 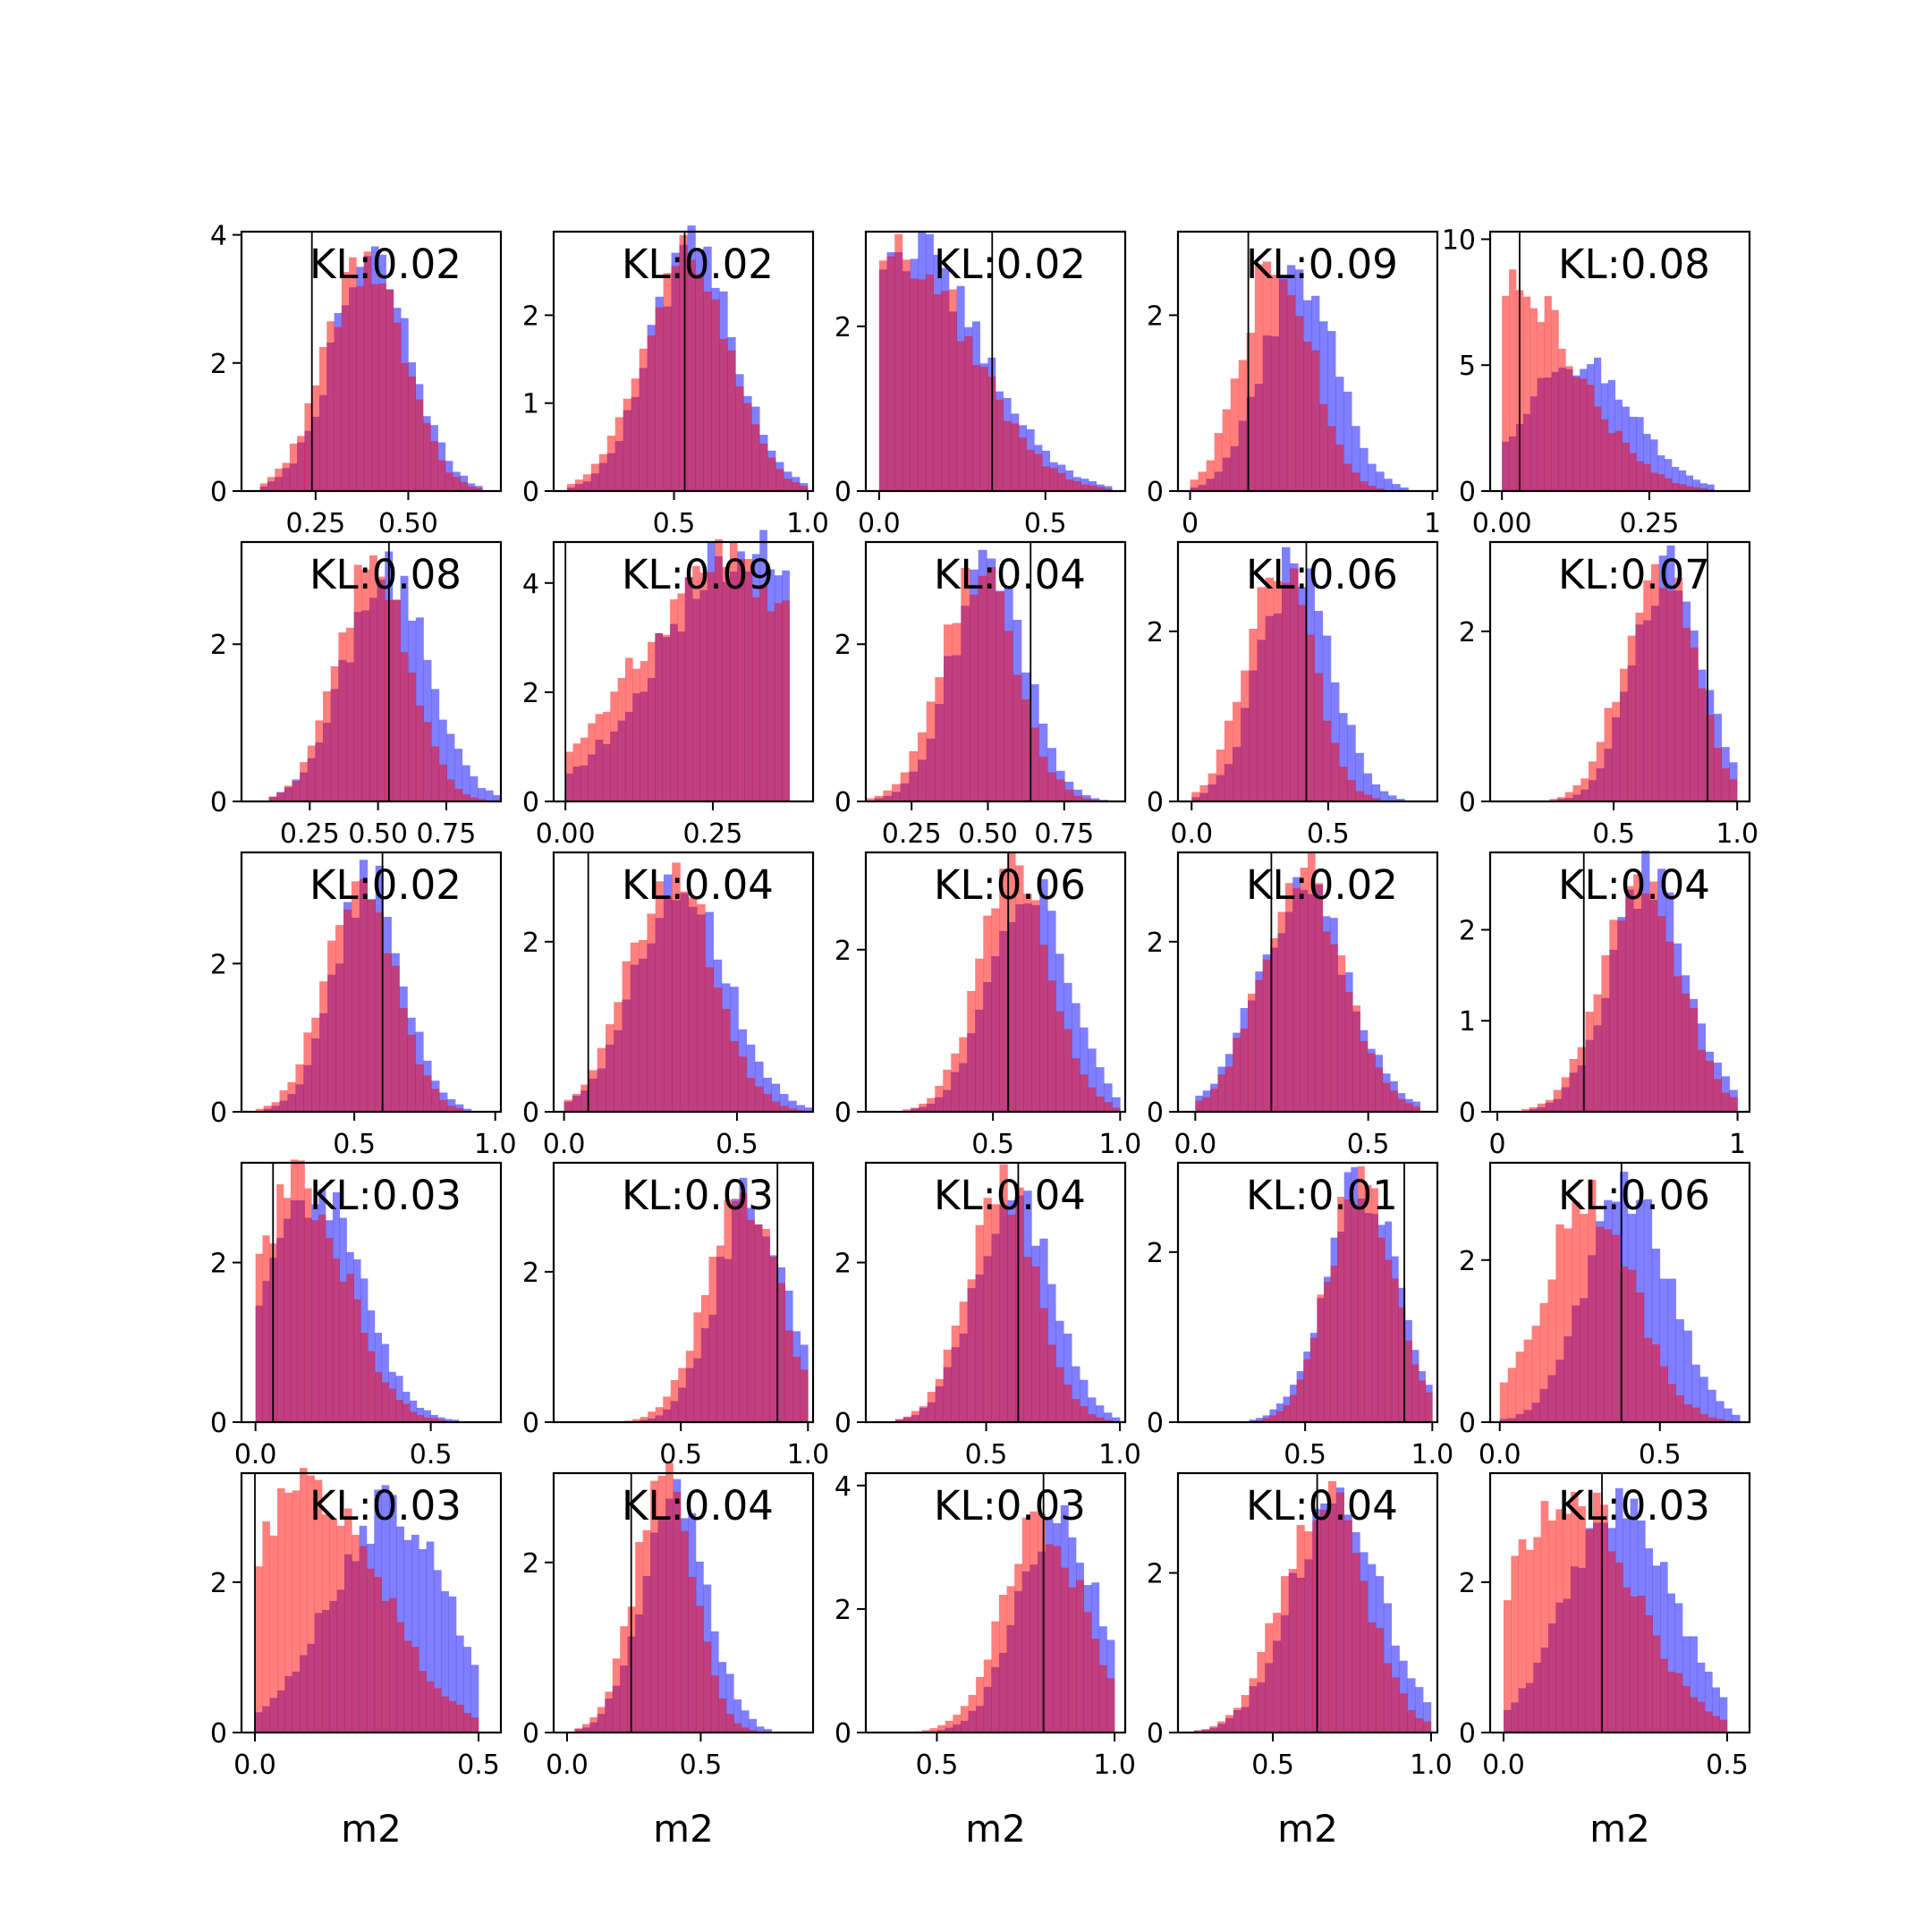 I want to click on subplot-6: 0.25 0.50 0.75 0 2 KL:0.08, so click(x=356, y=695).